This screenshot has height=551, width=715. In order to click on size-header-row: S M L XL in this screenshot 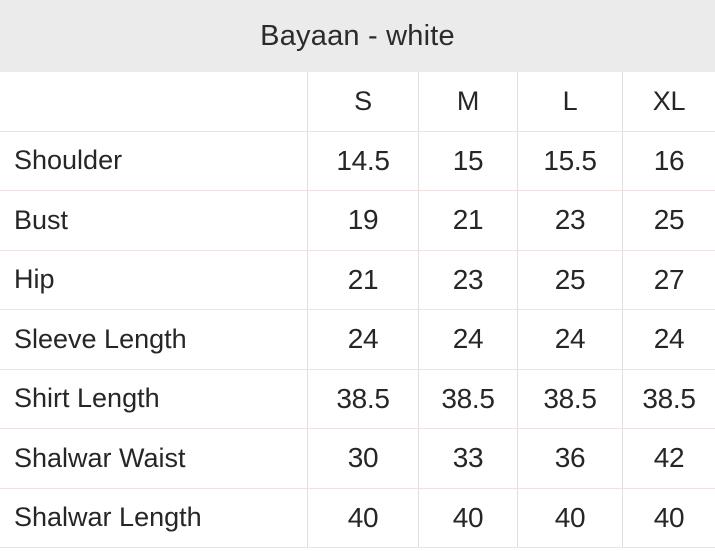, I will do `click(357, 102)`.